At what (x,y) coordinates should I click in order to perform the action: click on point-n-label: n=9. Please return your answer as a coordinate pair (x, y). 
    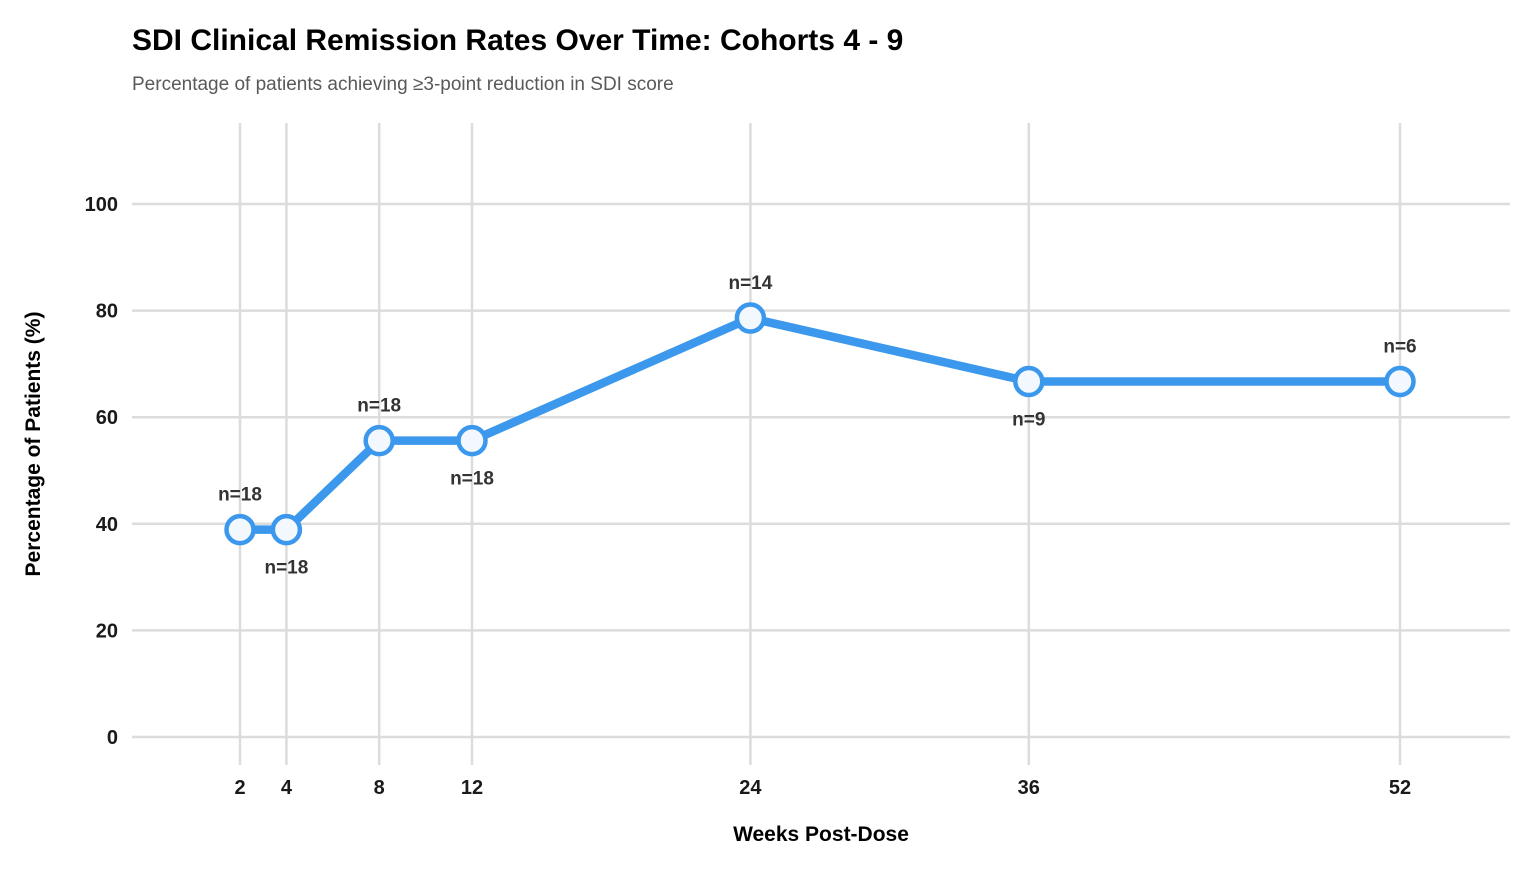
    Looking at the image, I should click on (1028, 419).